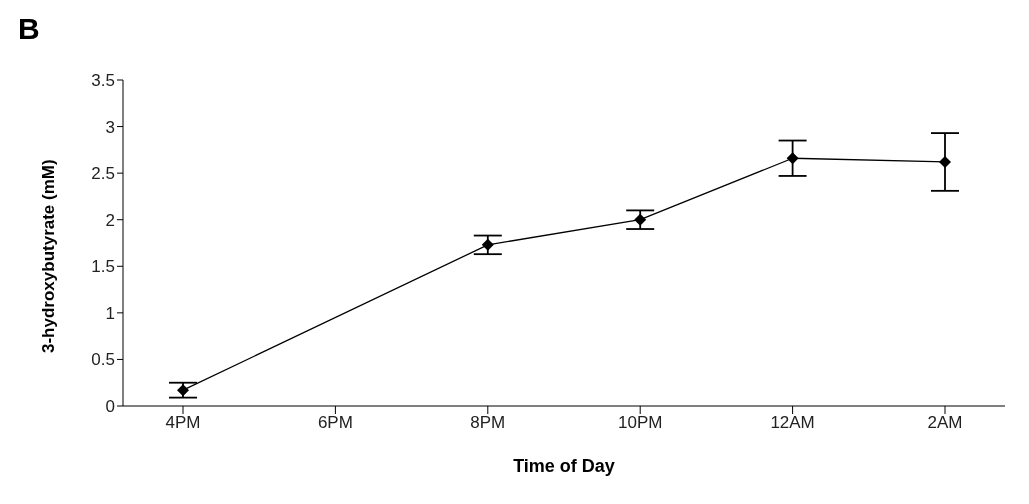 This screenshot has height=504, width=1029. I want to click on x-tick-label: 10PM, so click(640, 423).